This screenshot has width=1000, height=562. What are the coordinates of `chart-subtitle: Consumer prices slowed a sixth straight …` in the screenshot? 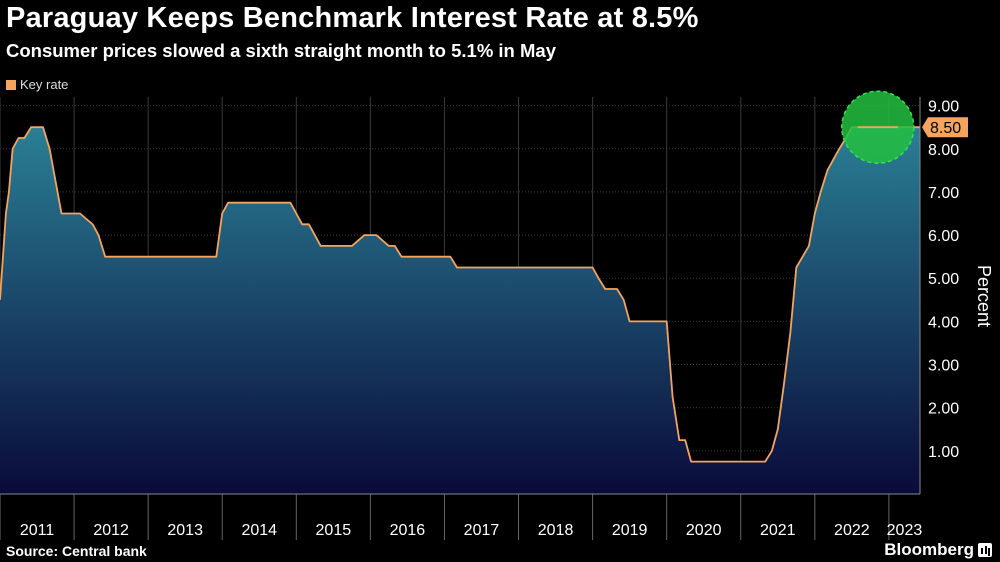 It's located at (281, 50).